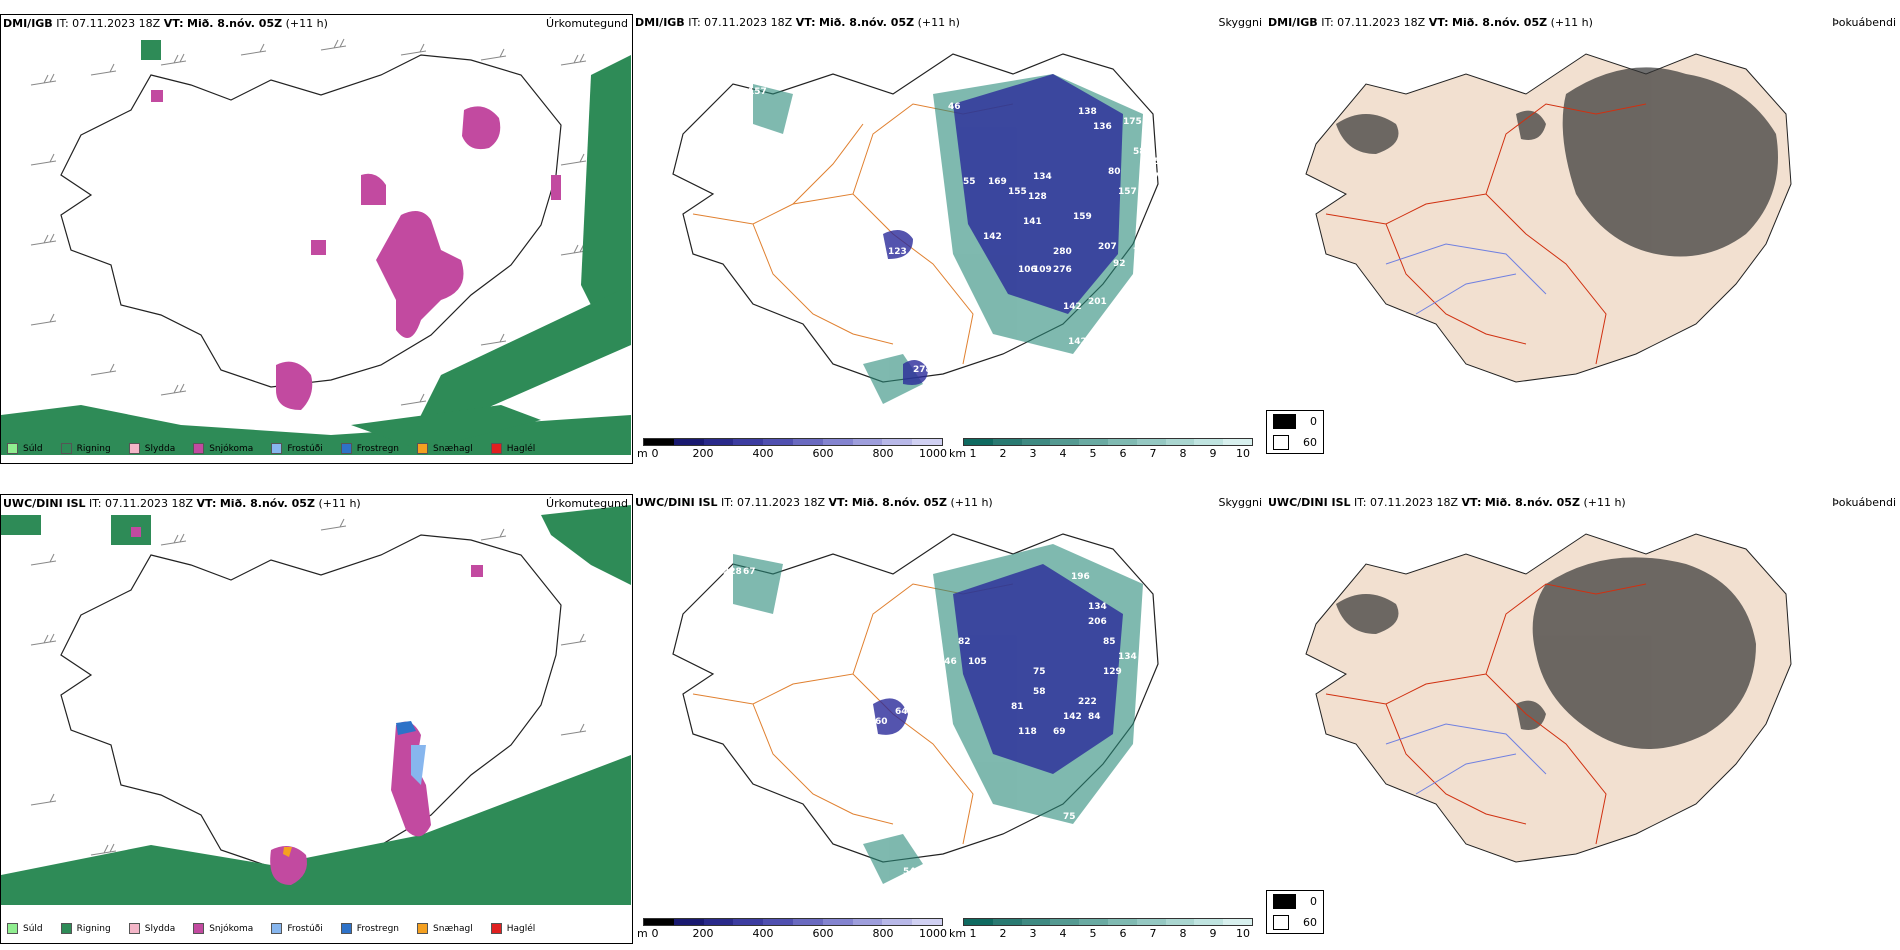 This screenshot has height=950, width=1900. Describe the element at coordinates (1042, 270) in the screenshot. I see `value-label: 109` at that location.